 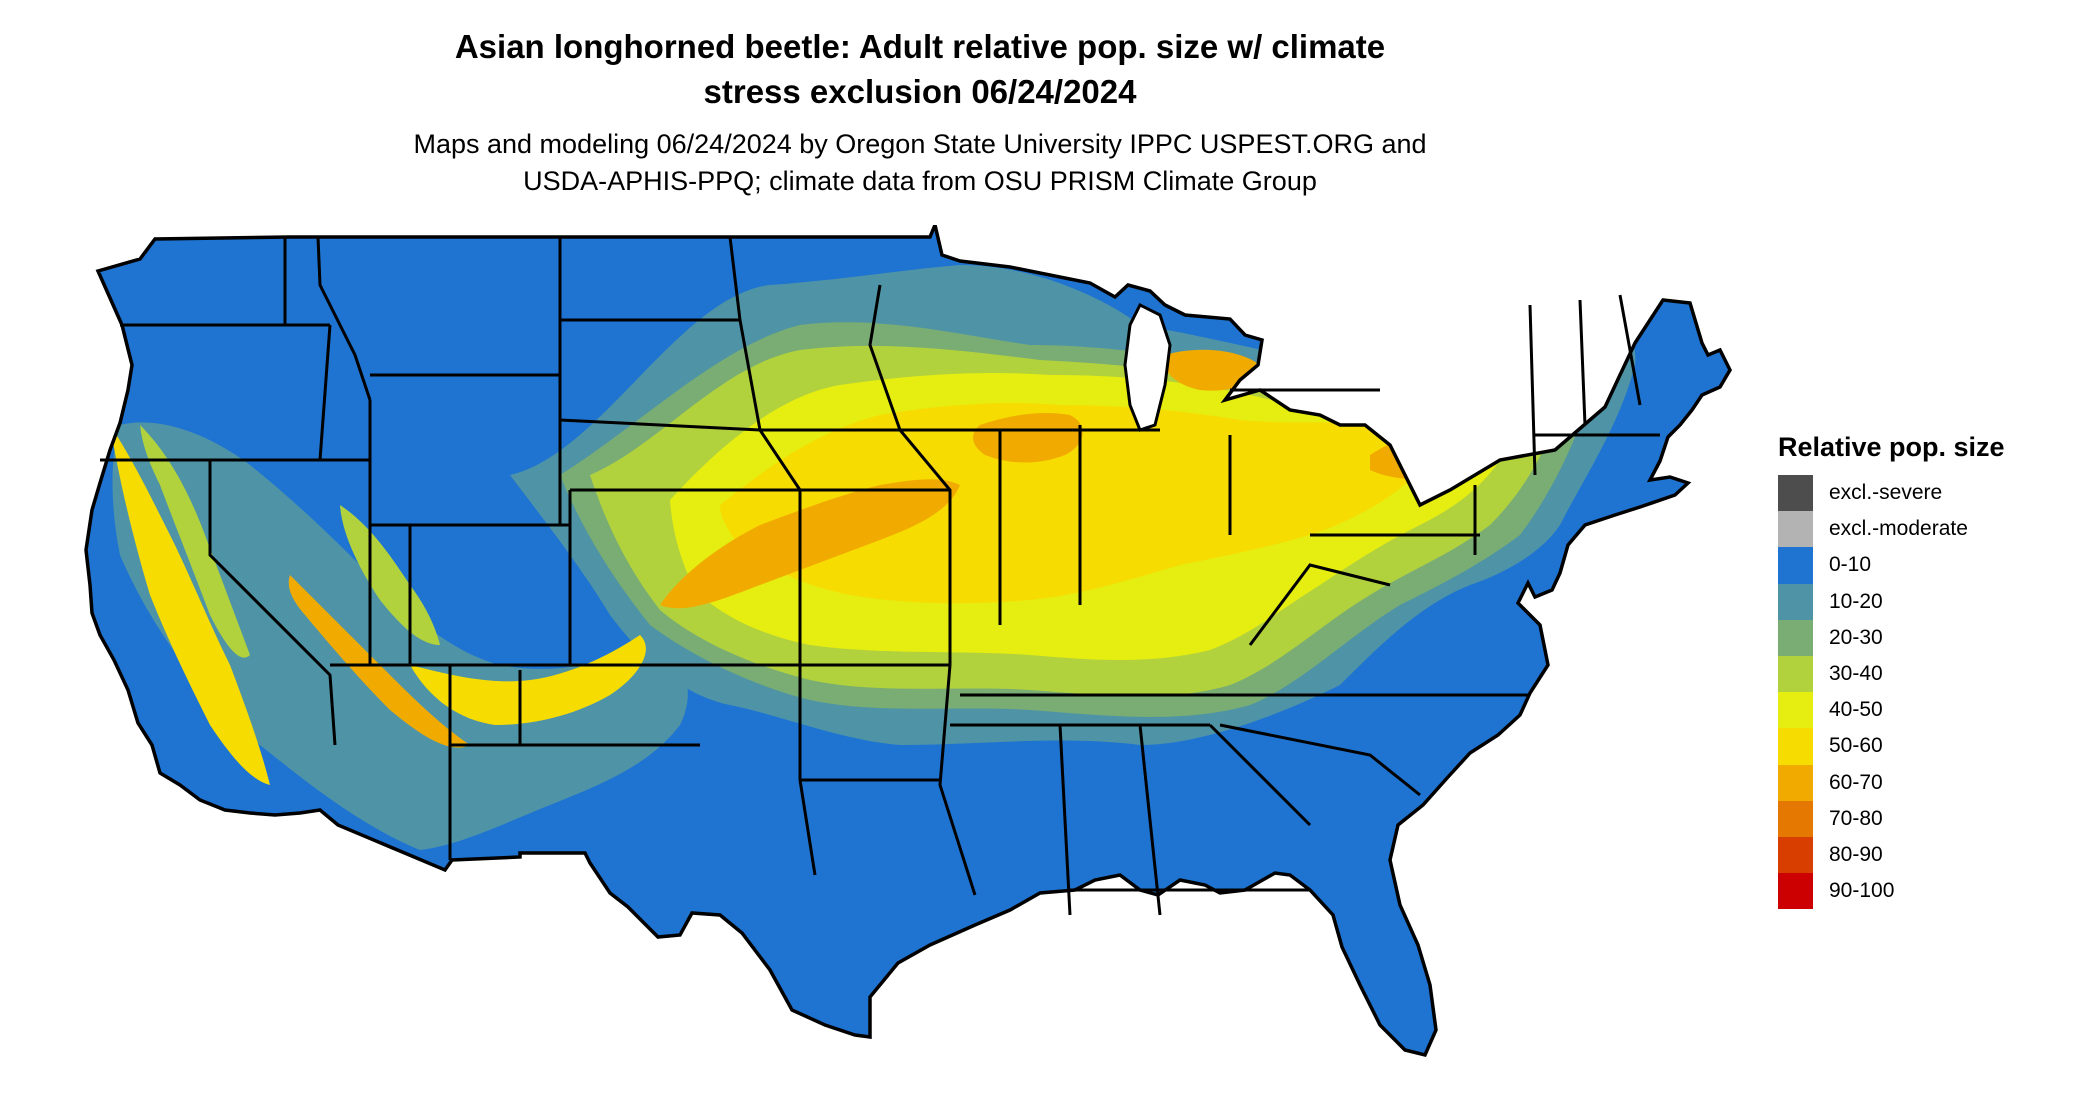 What do you see at coordinates (344, 318) in the screenshot?
I see `border-id-mt` at bounding box center [344, 318].